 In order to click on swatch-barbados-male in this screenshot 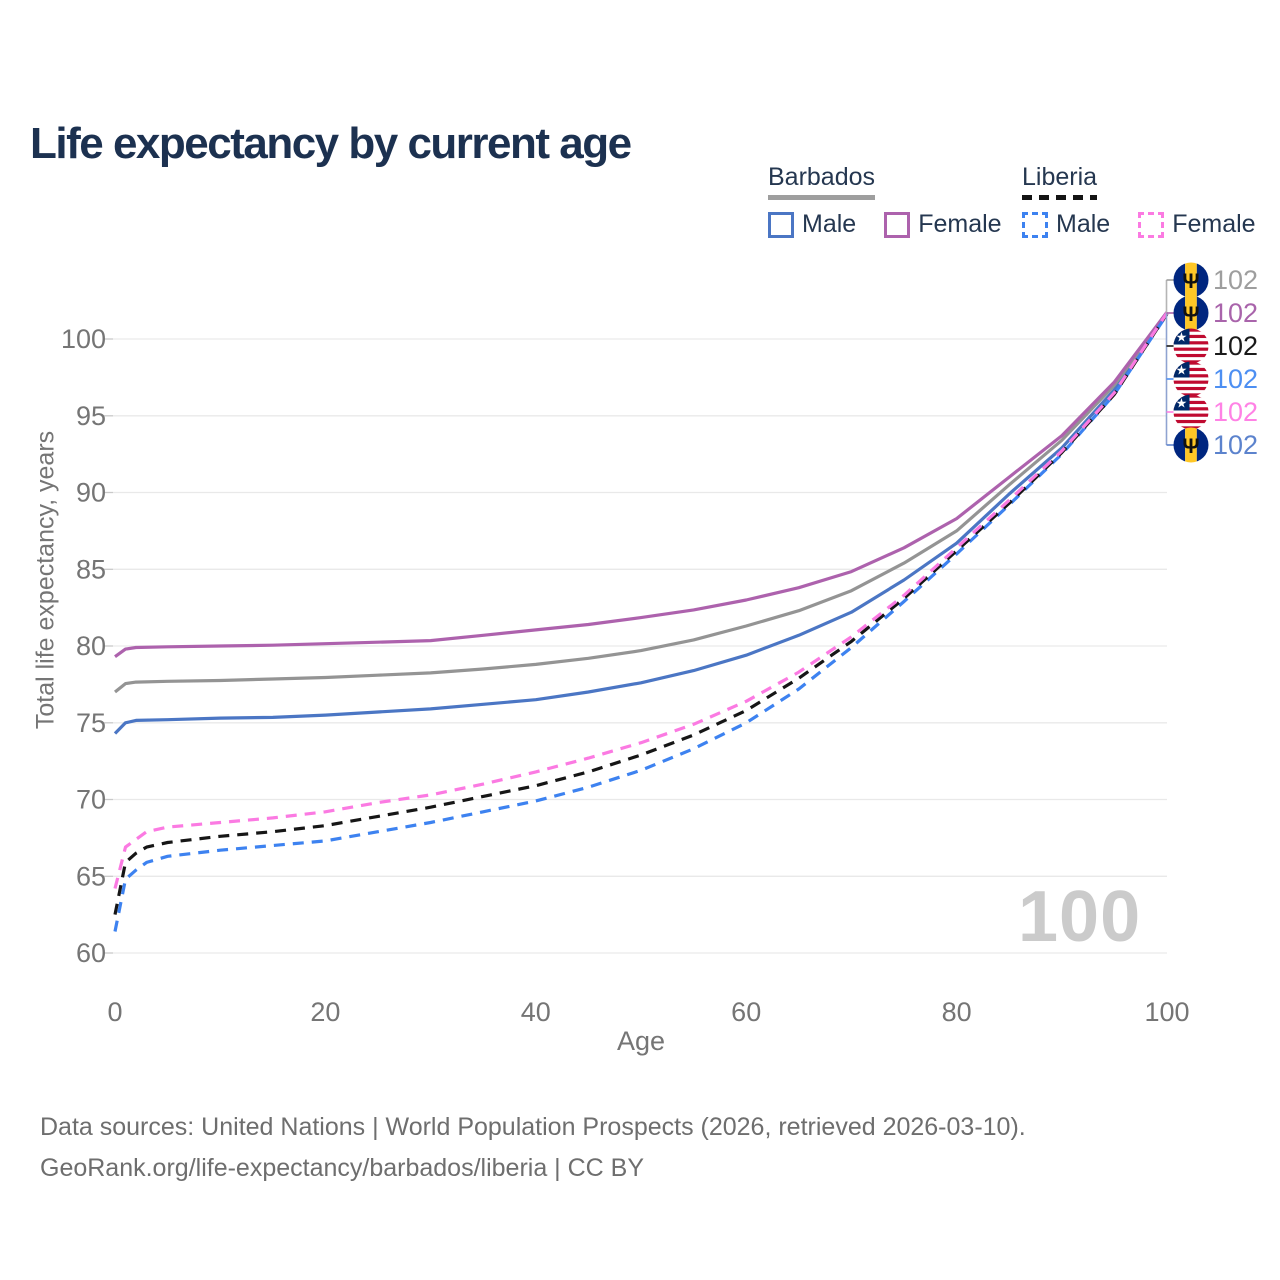, I will do `click(781, 224)`.